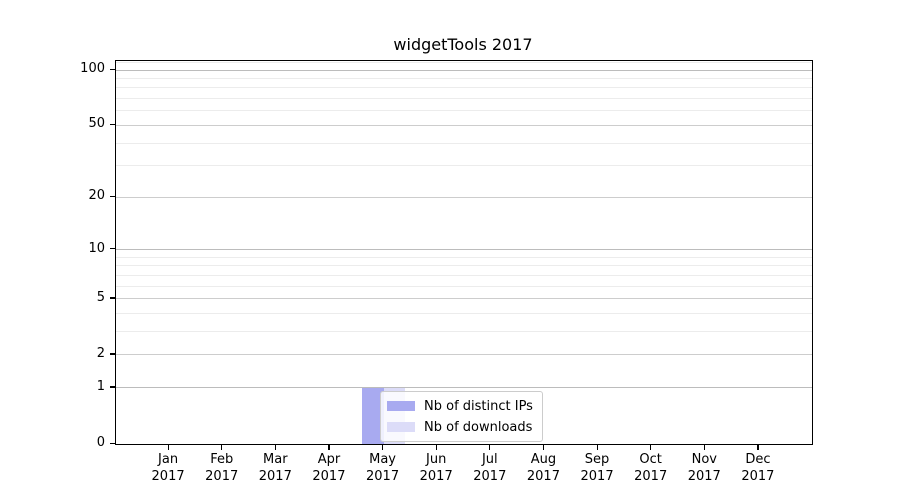 The width and height of the screenshot is (900, 500). What do you see at coordinates (401, 427) in the screenshot?
I see `legend-swatch-downloads` at bounding box center [401, 427].